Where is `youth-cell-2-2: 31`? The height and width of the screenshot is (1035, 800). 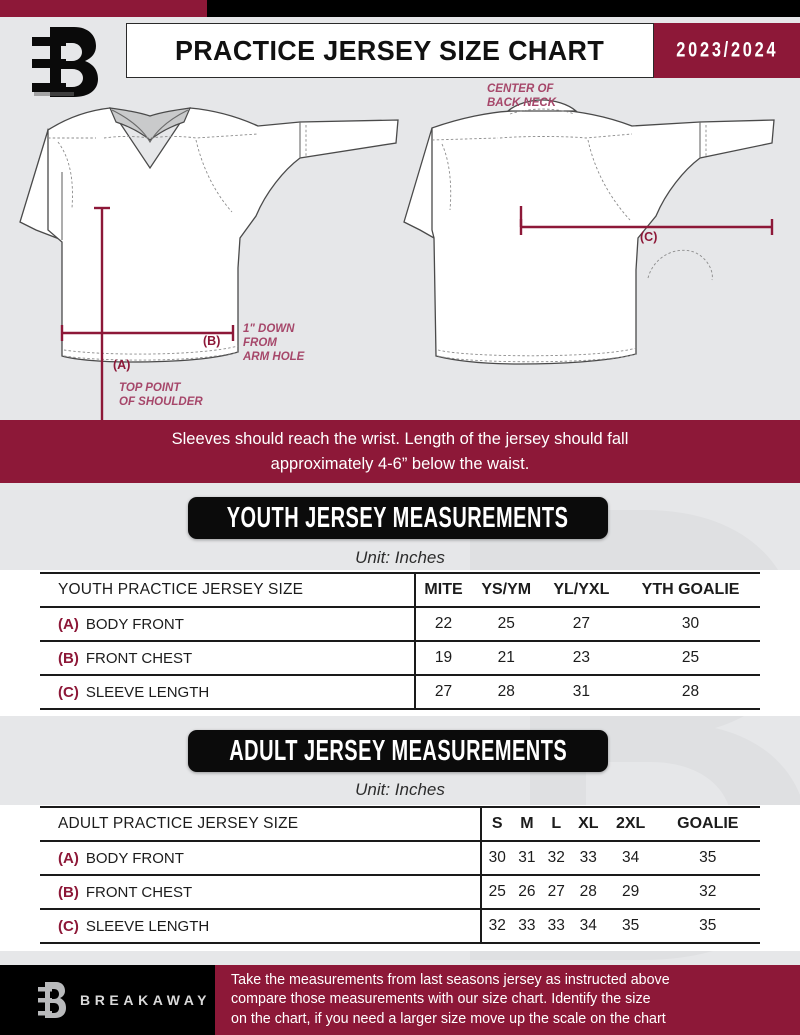 youth-cell-2-2: 31 is located at coordinates (581, 692).